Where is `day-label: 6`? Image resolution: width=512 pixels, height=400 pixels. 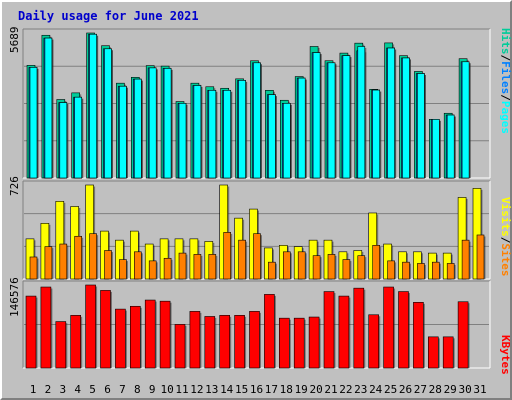
day-label: 6 is located at coordinates (107, 389).